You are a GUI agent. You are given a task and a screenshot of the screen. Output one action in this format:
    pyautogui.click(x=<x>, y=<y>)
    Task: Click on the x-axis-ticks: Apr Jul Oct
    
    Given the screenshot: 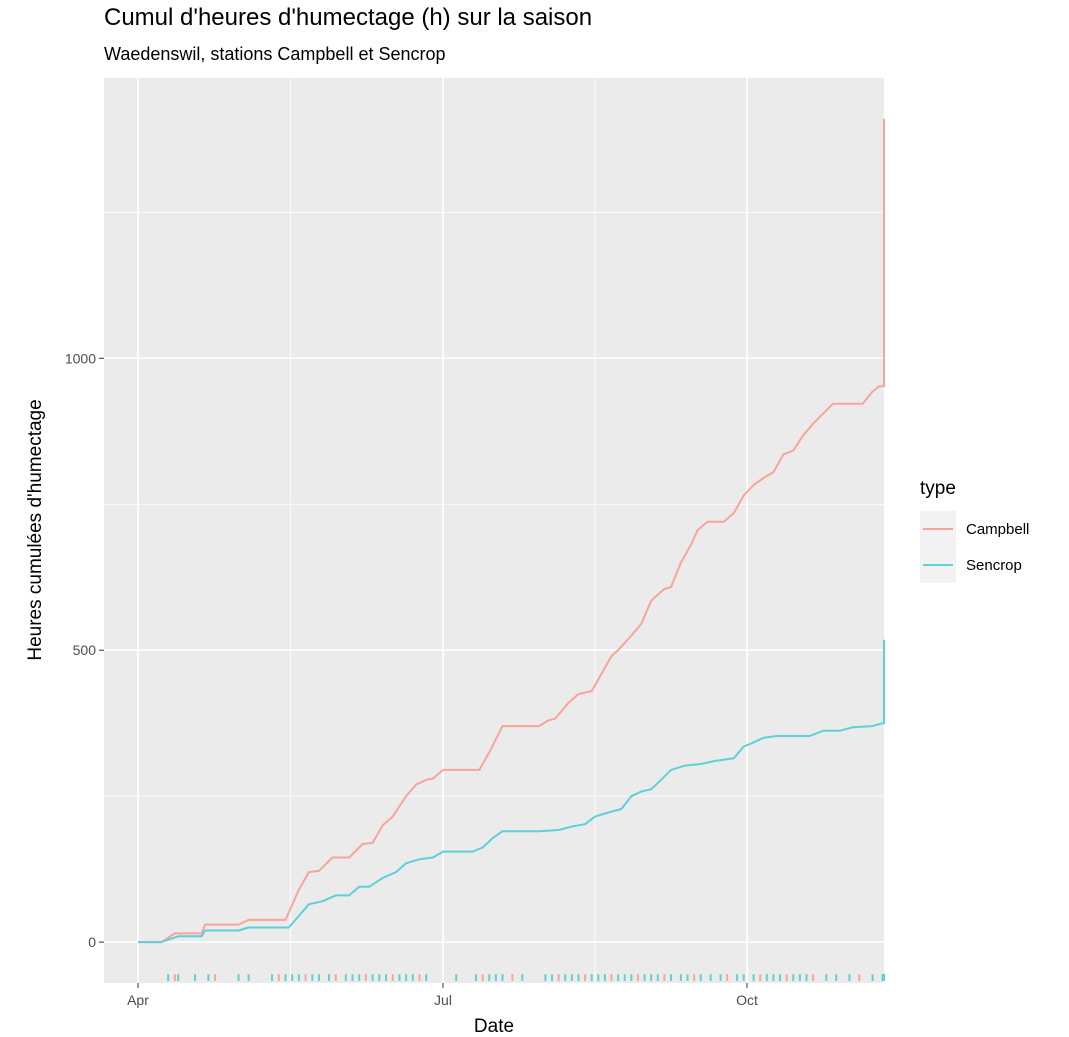 What is the action you would take?
    pyautogui.click(x=442, y=995)
    